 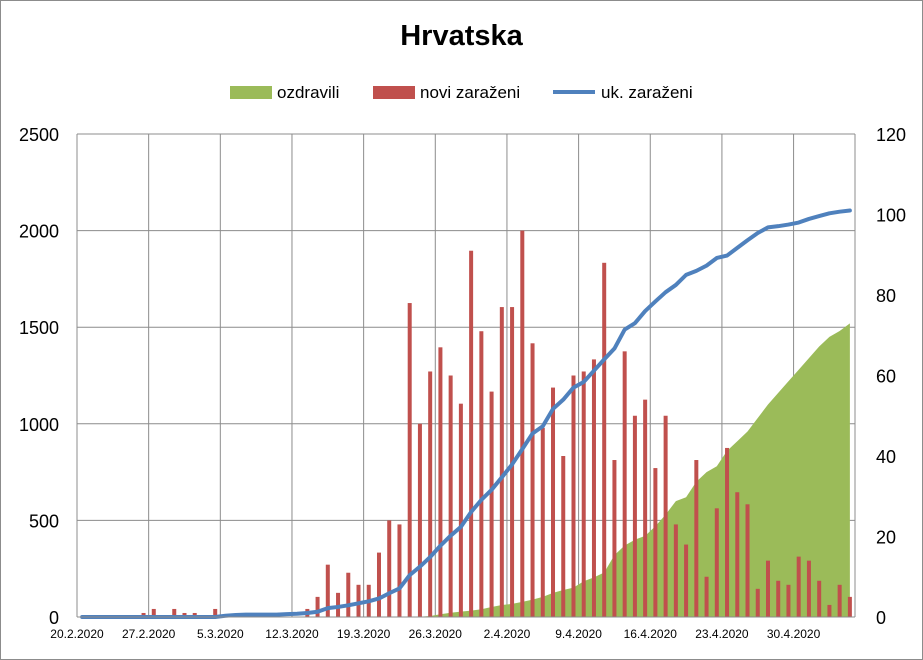 What do you see at coordinates (436, 634) in the screenshot?
I see `x-axis-tick-label: 26.3.2020` at bounding box center [436, 634].